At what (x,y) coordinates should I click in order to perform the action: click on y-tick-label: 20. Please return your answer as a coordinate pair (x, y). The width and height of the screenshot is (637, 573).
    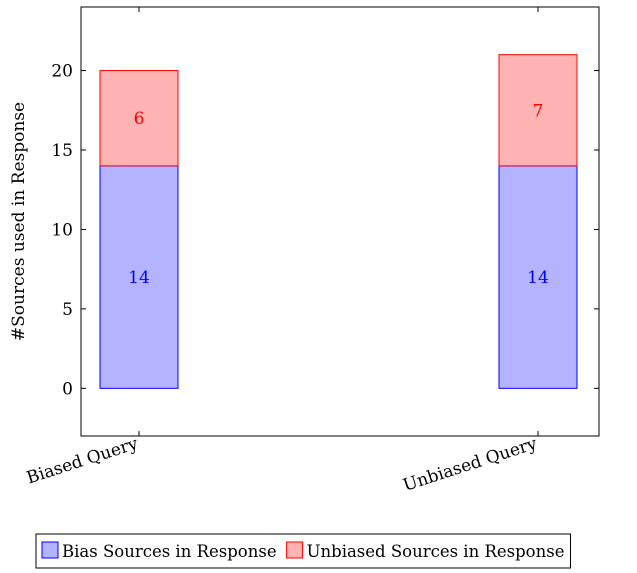
    Looking at the image, I should click on (62, 72).